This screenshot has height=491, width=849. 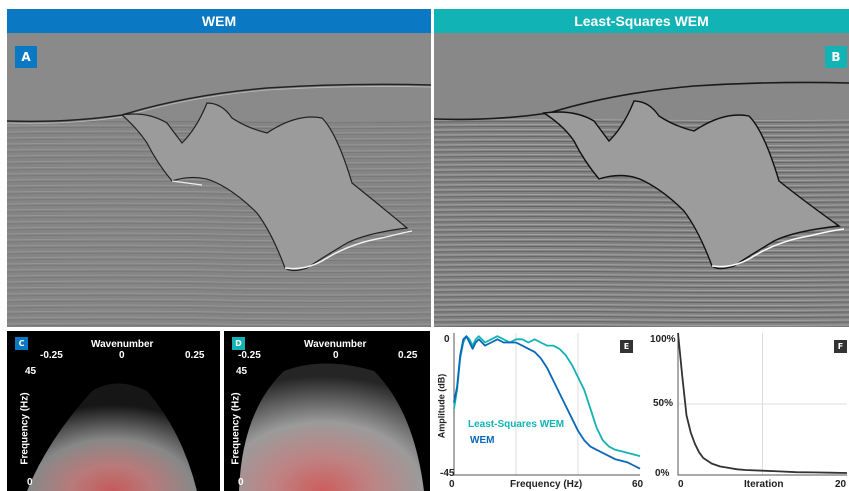 I want to click on convergence-y-mid: 50%, so click(x=663, y=403).